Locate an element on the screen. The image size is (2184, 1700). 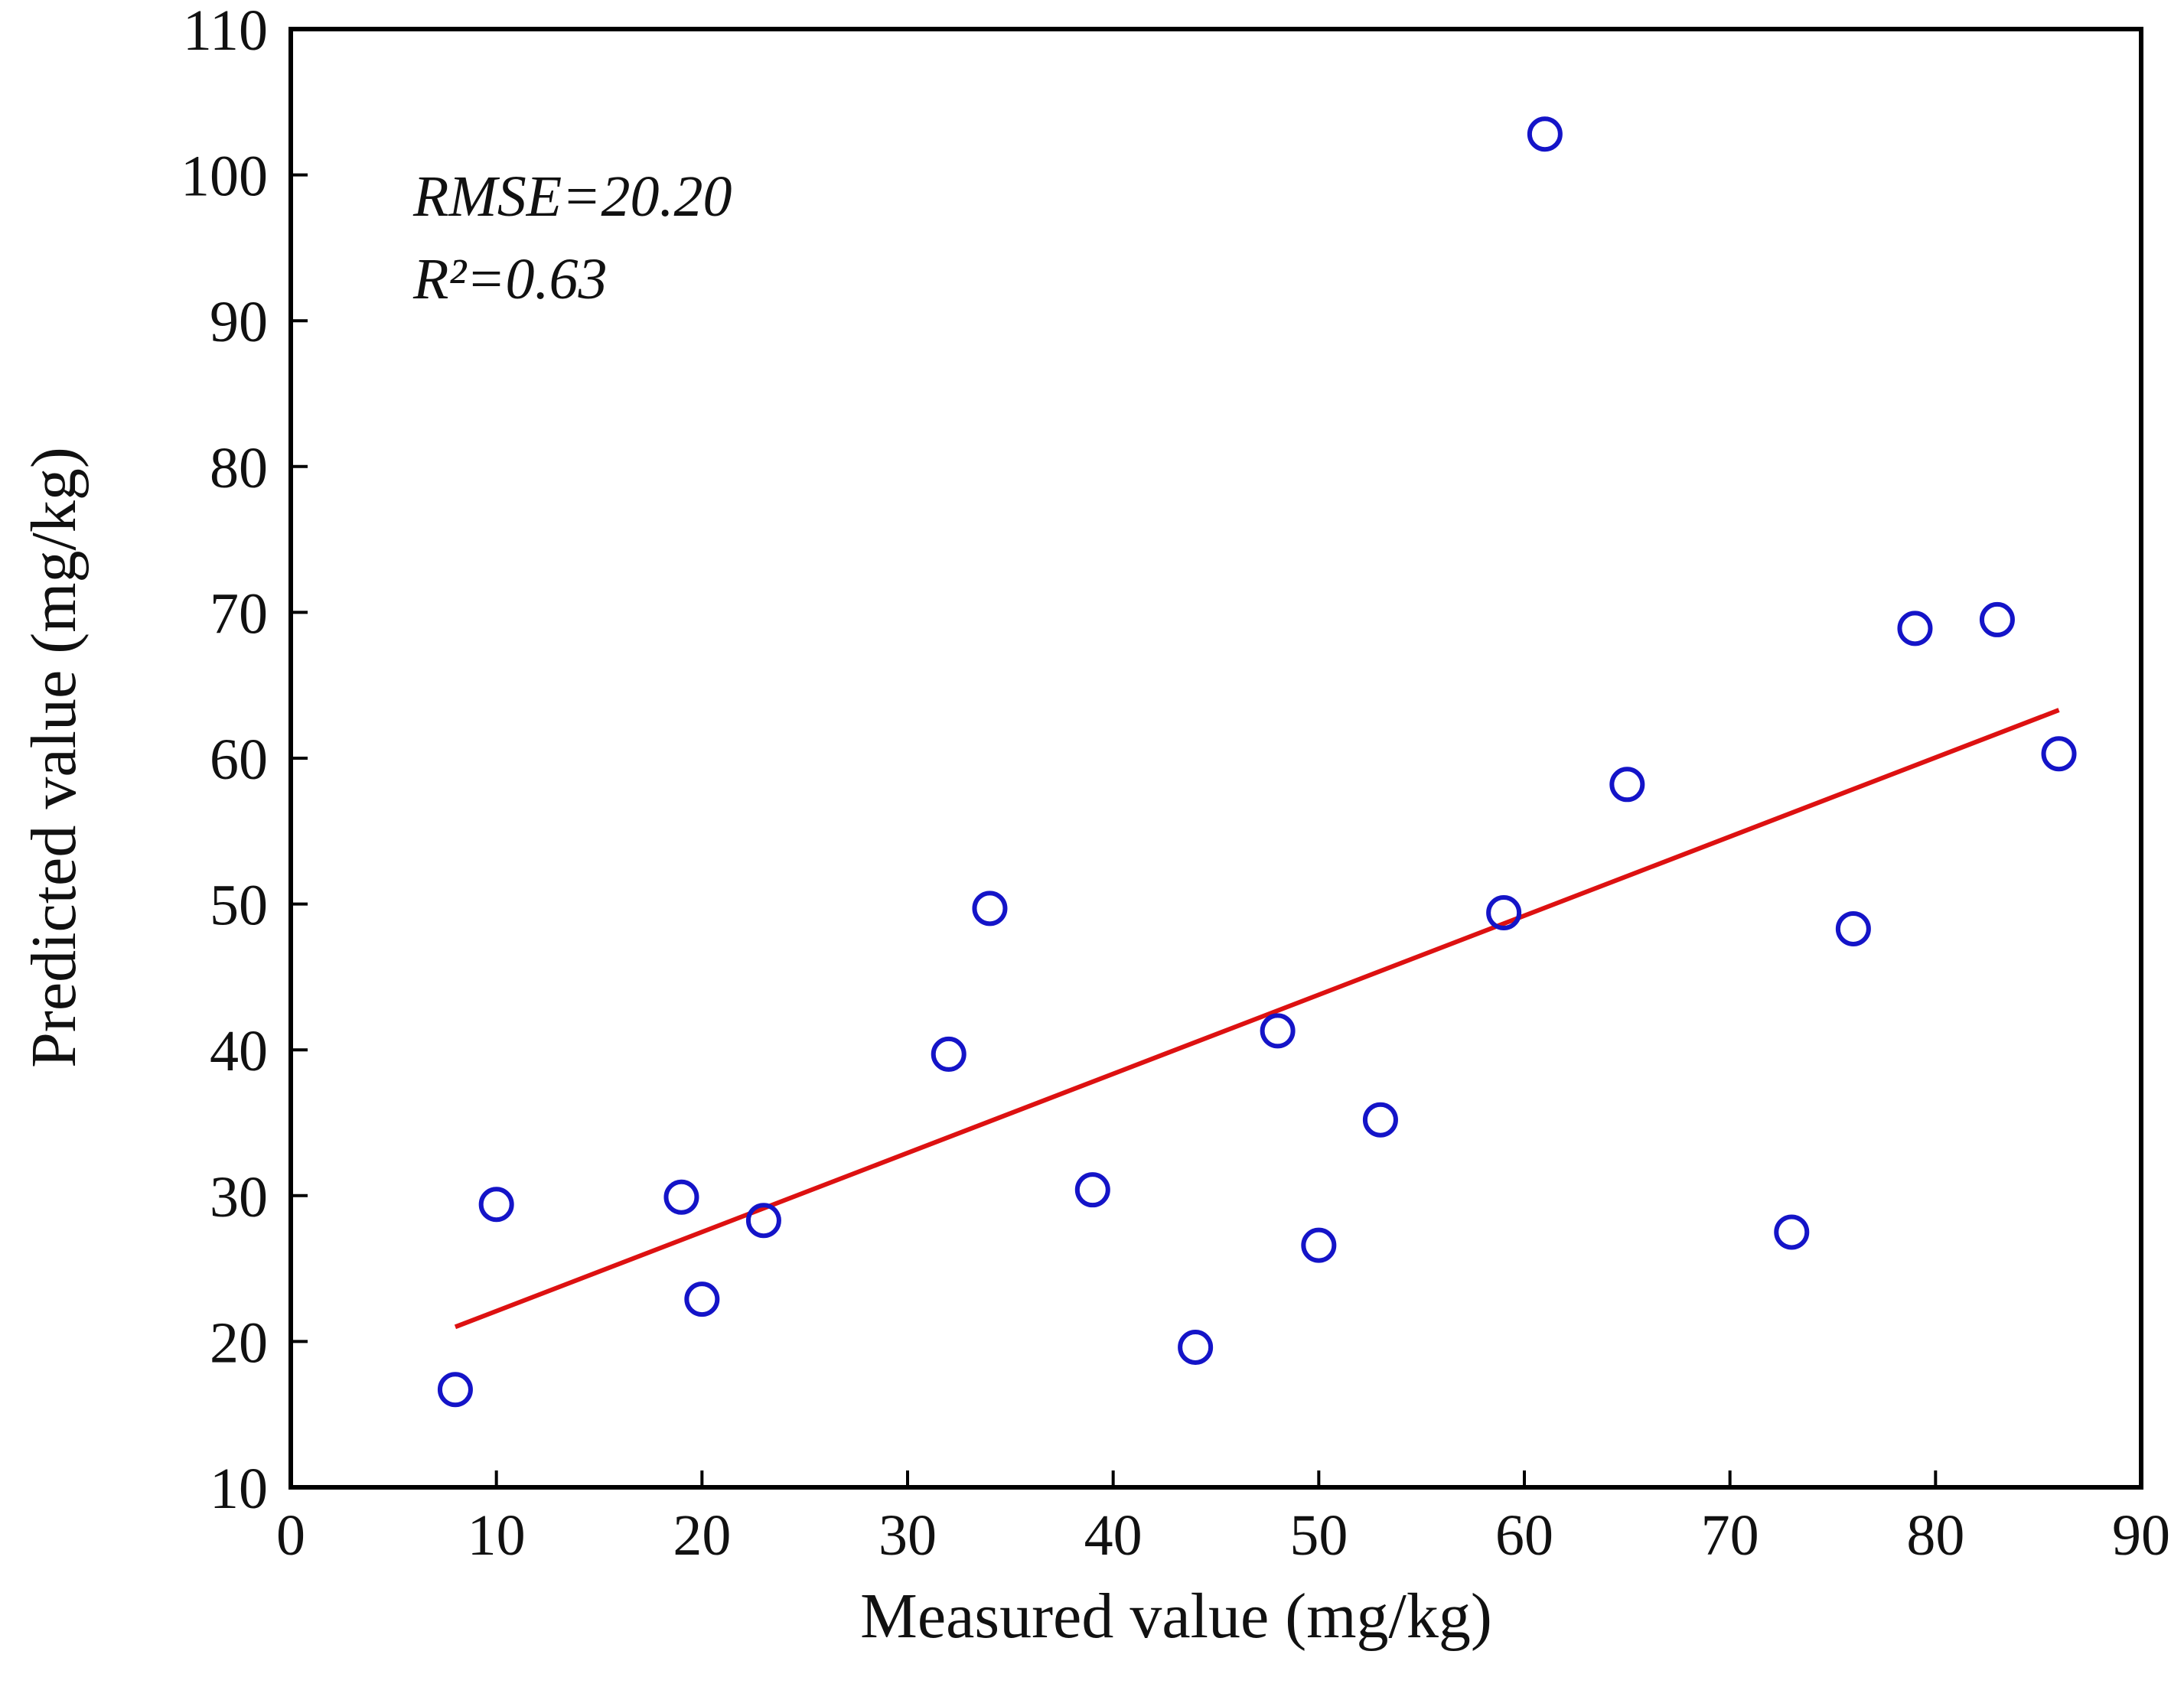
y-tick-label: 50 is located at coordinates (239, 906).